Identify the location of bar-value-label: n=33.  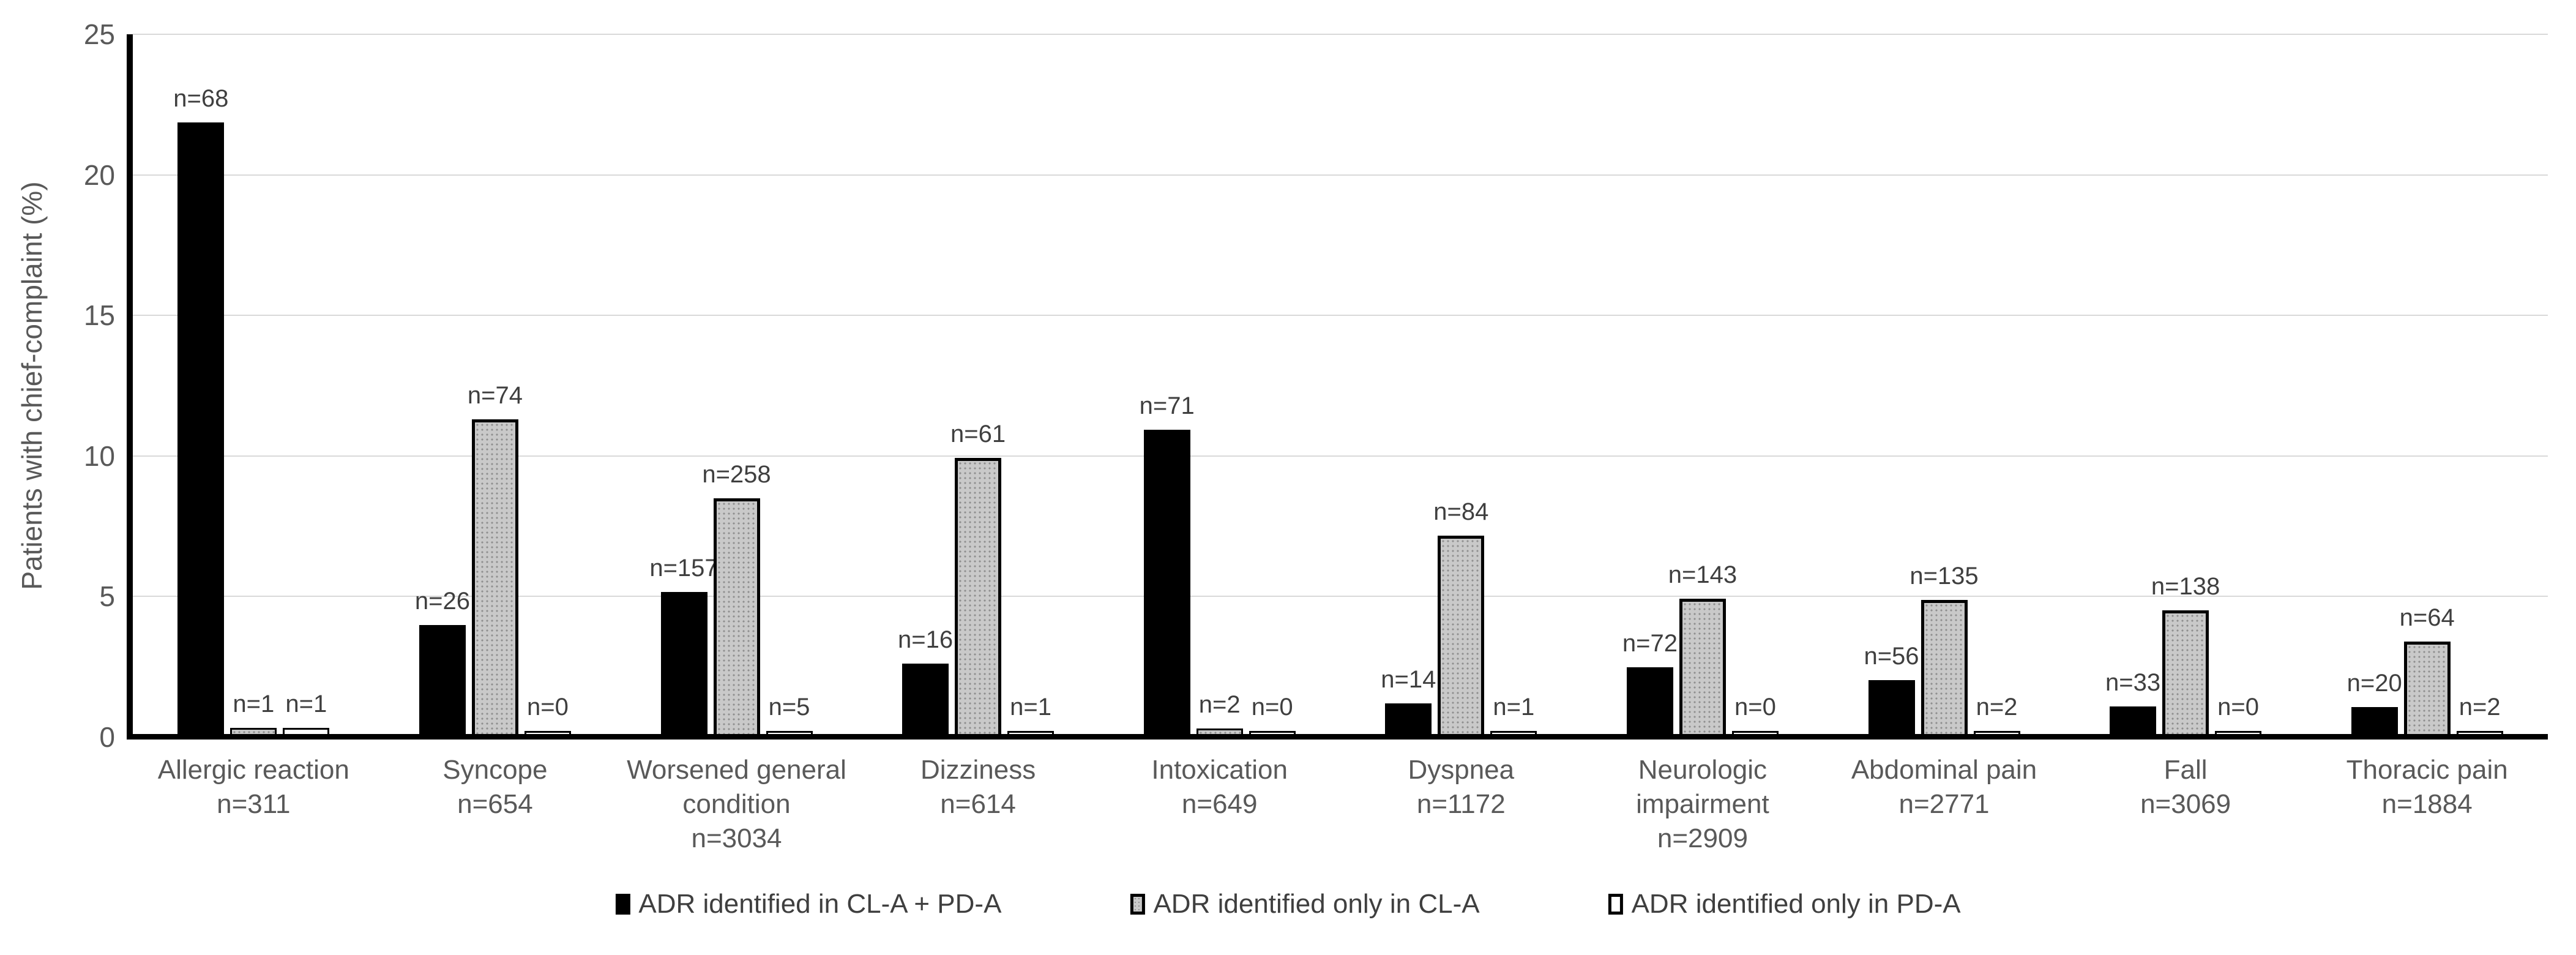
(2133, 682).